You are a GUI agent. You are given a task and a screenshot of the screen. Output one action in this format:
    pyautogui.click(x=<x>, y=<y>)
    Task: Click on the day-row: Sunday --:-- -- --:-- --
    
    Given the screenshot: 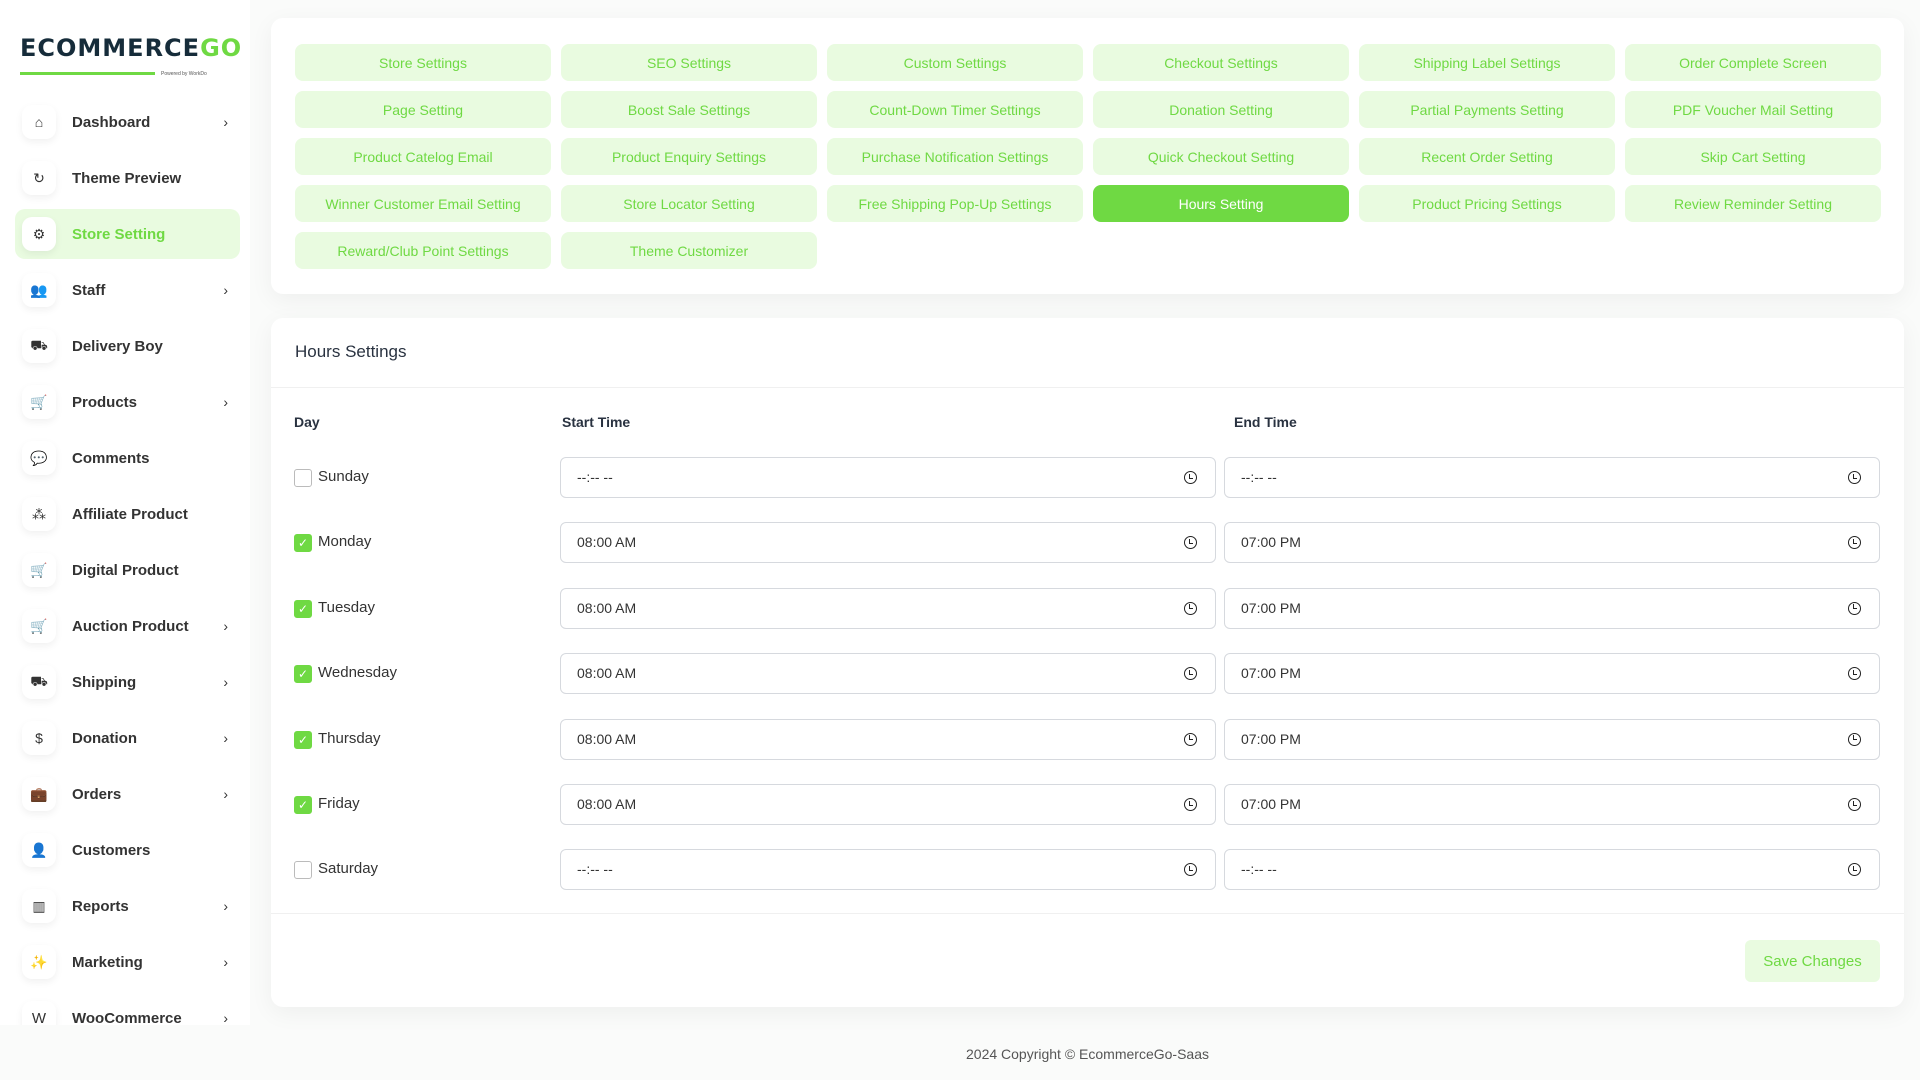 What is the action you would take?
    pyautogui.click(x=1087, y=477)
    